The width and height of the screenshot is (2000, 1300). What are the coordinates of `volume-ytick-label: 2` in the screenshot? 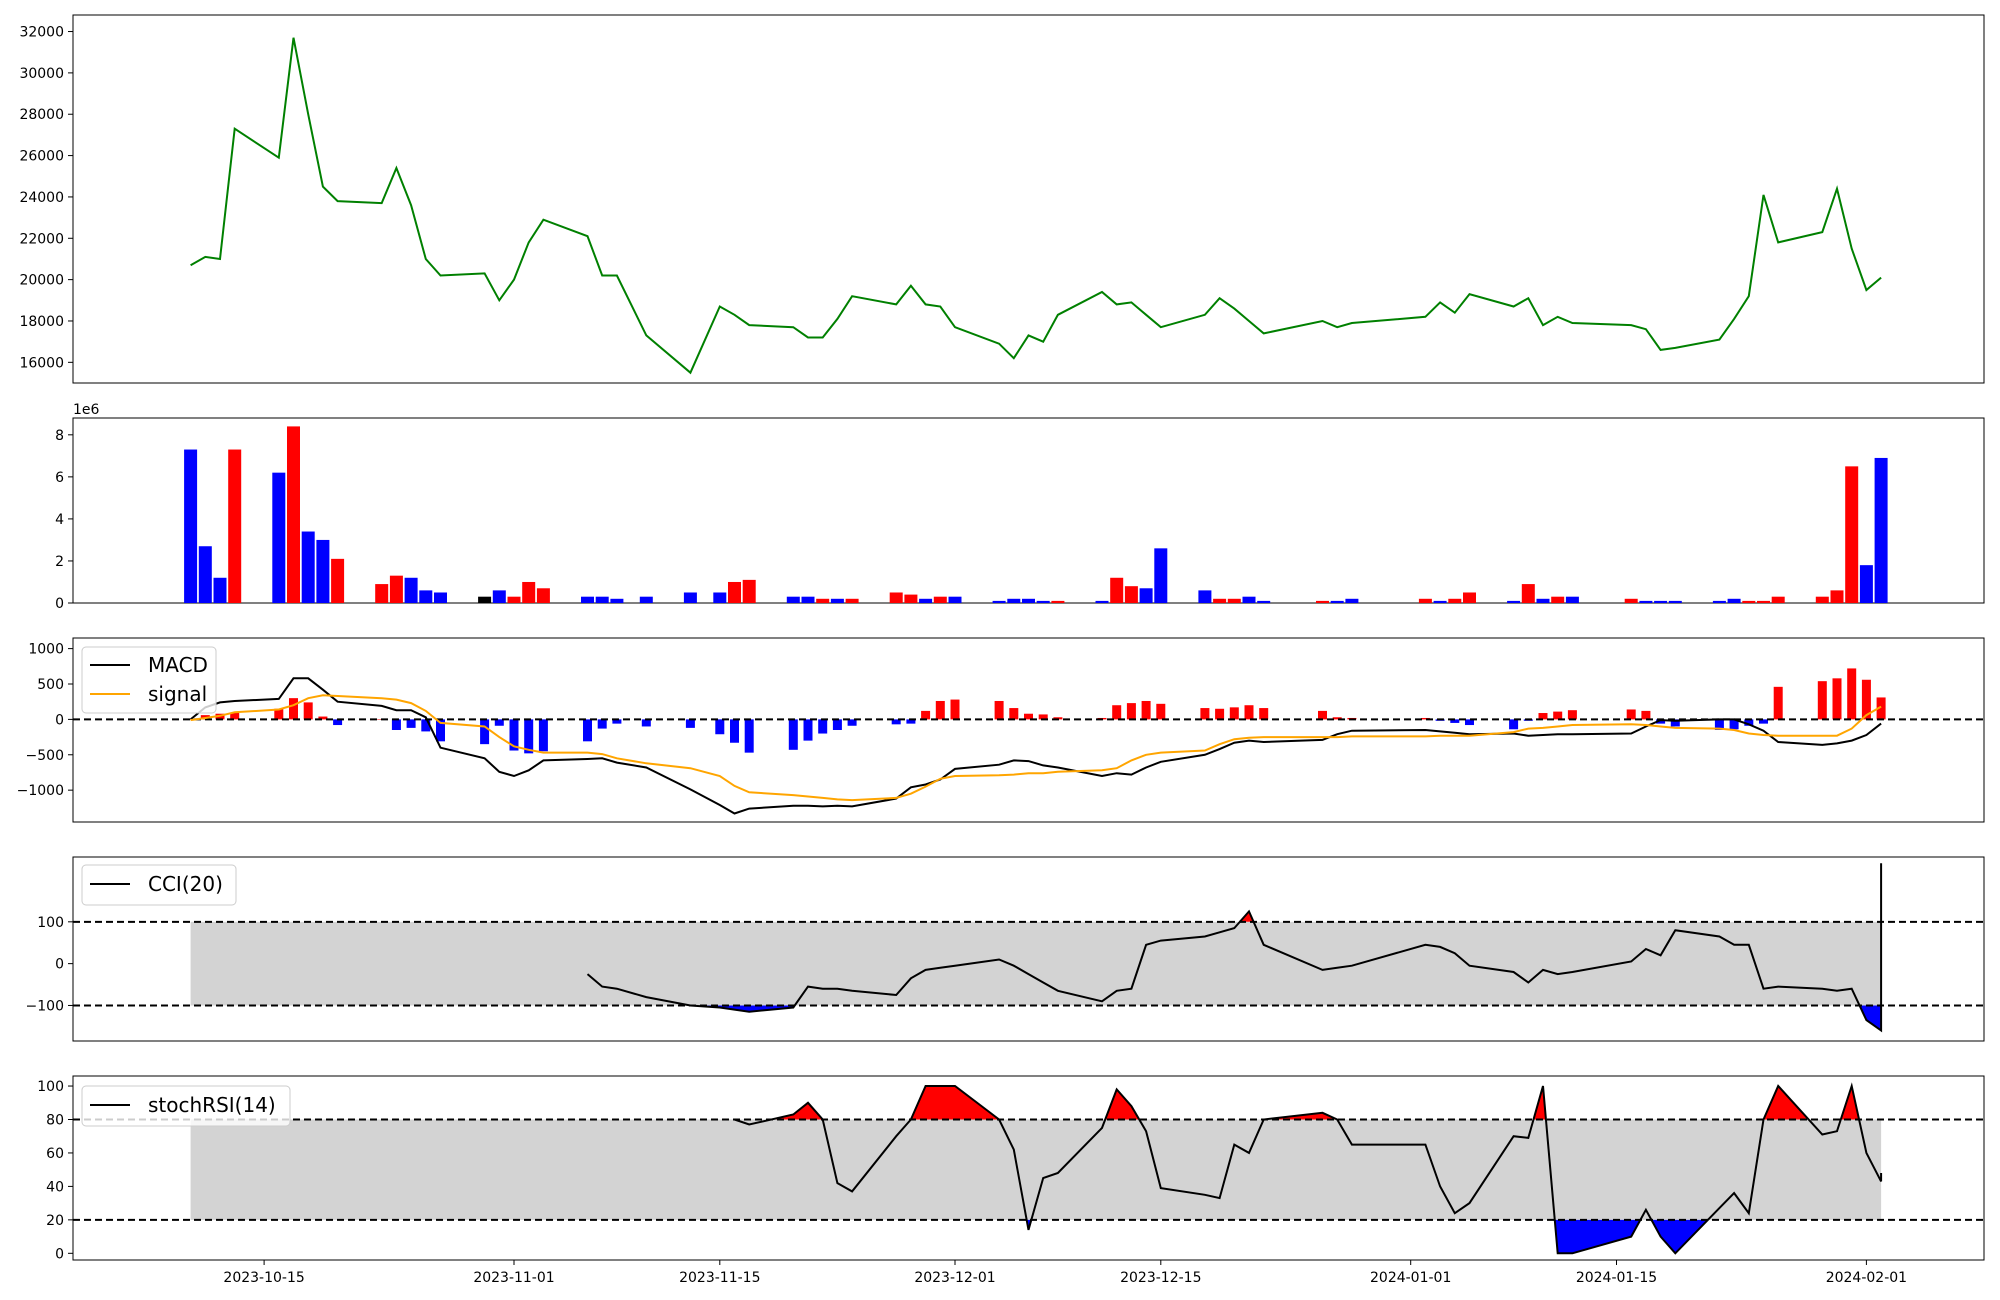 It's located at (59, 562).